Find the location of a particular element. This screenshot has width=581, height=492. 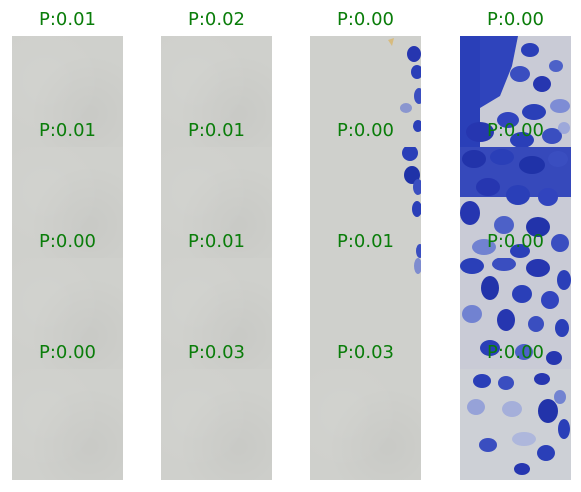

patch-r2-c2 is located at coordinates (216, 202).